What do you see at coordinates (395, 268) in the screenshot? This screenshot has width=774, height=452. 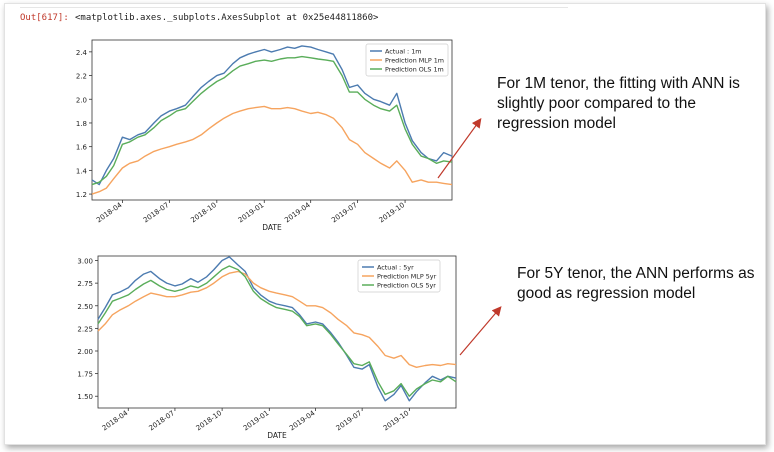 I see `legend-entry: Actual : 5yr` at bounding box center [395, 268].